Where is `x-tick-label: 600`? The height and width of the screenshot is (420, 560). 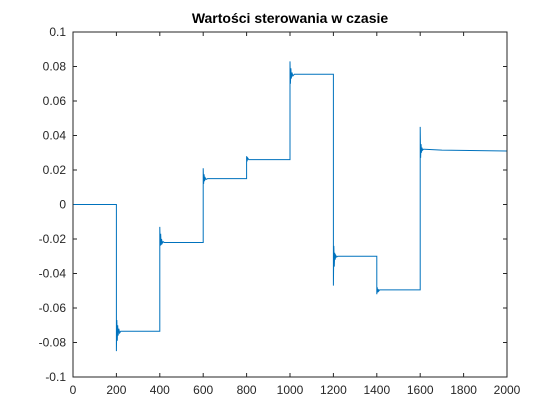
x-tick-label: 600 is located at coordinates (203, 390).